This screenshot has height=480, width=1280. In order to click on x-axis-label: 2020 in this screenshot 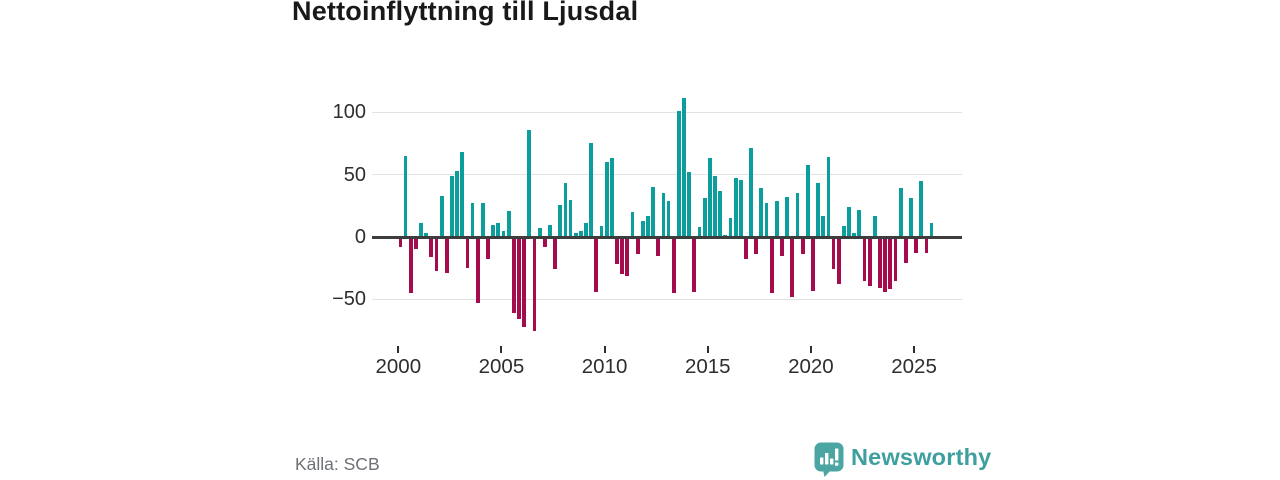, I will do `click(811, 366)`.